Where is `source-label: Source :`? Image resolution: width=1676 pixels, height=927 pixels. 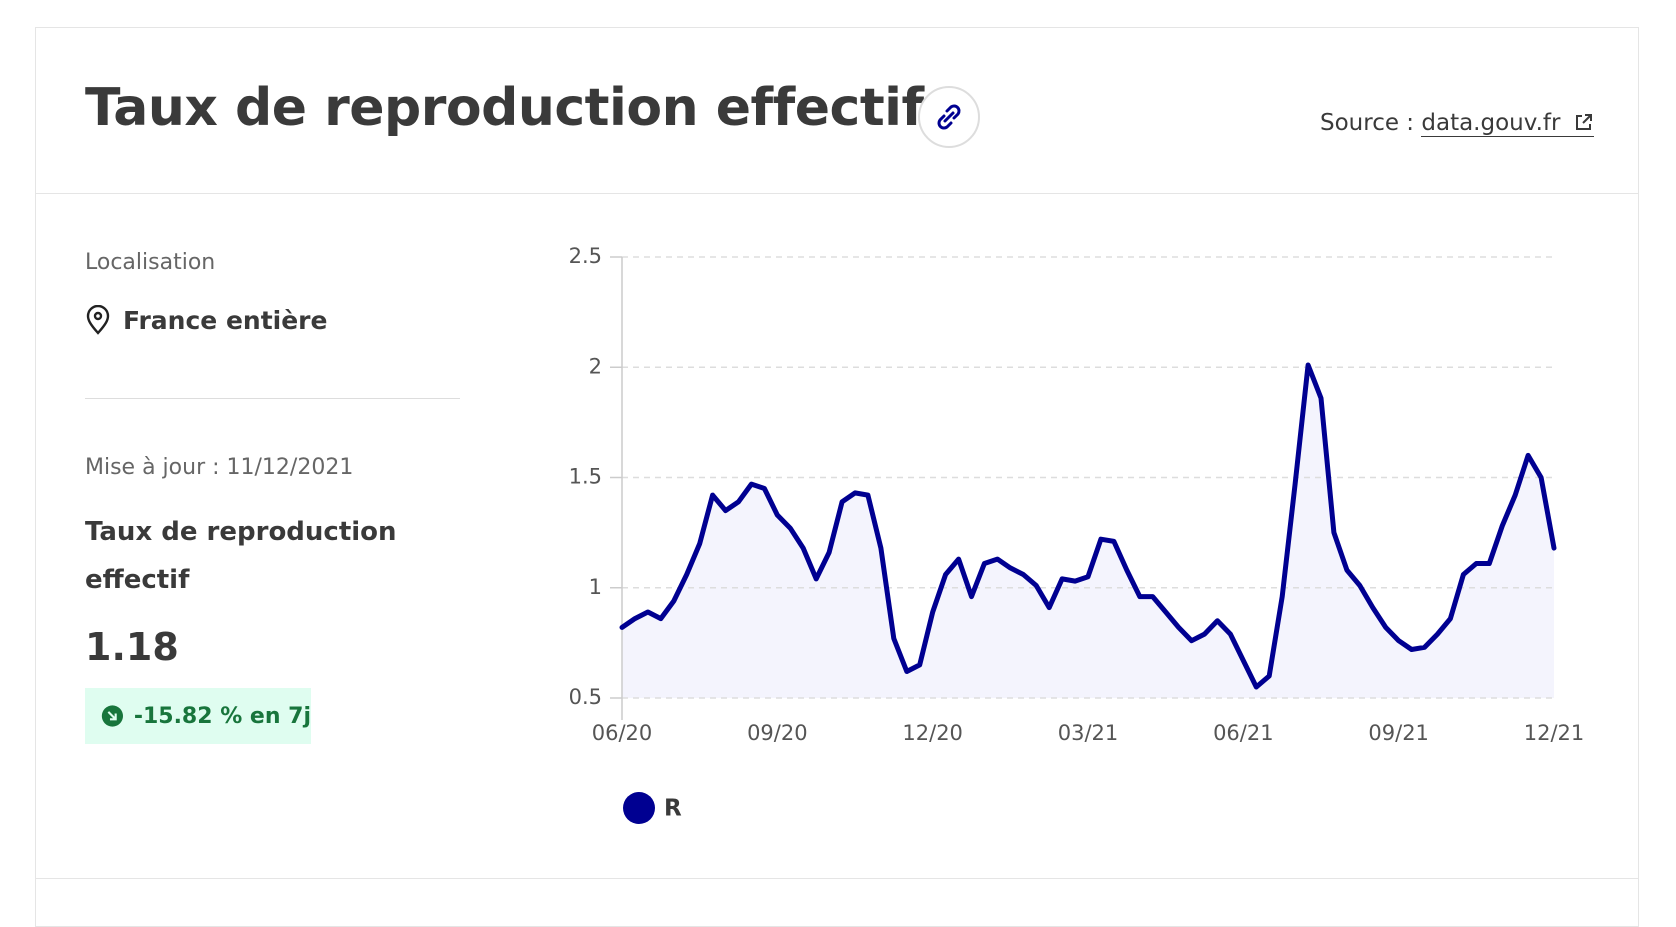 source-label: Source : is located at coordinates (1367, 123).